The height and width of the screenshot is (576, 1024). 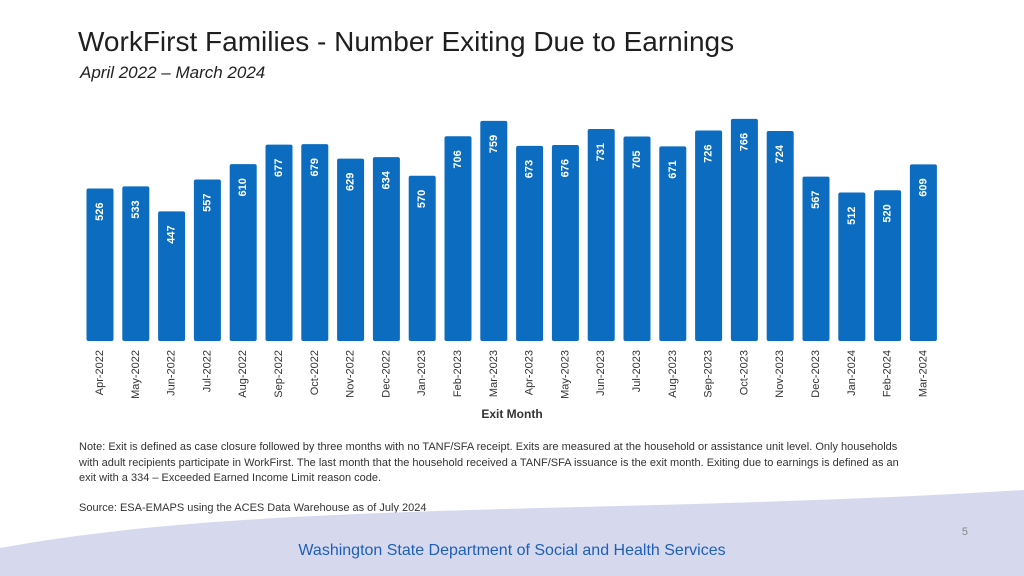 What do you see at coordinates (565, 168) in the screenshot?
I see `bar-value-label: 676` at bounding box center [565, 168].